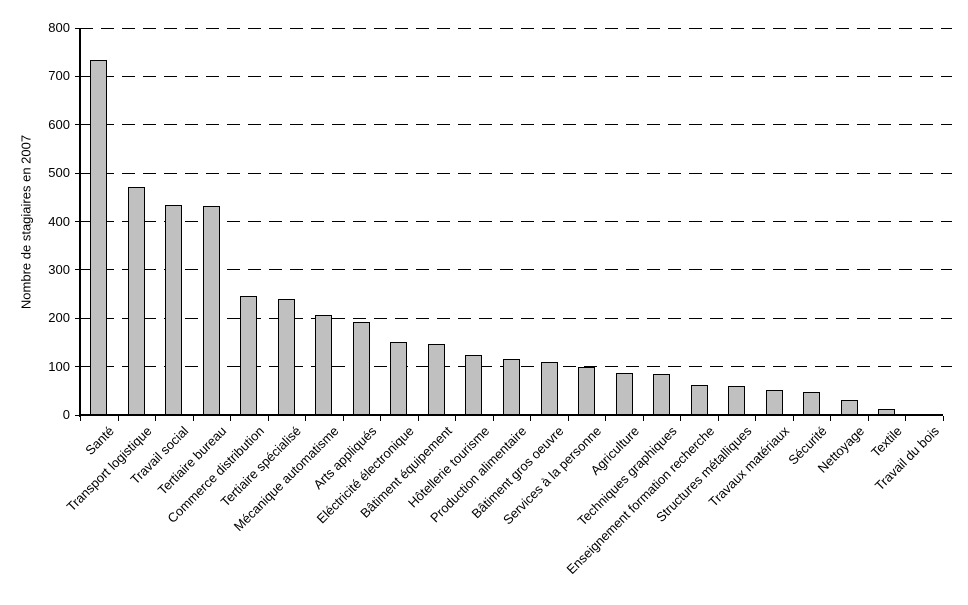 This screenshot has height=605, width=968. I want to click on y-tick-label: 300, so click(59, 269).